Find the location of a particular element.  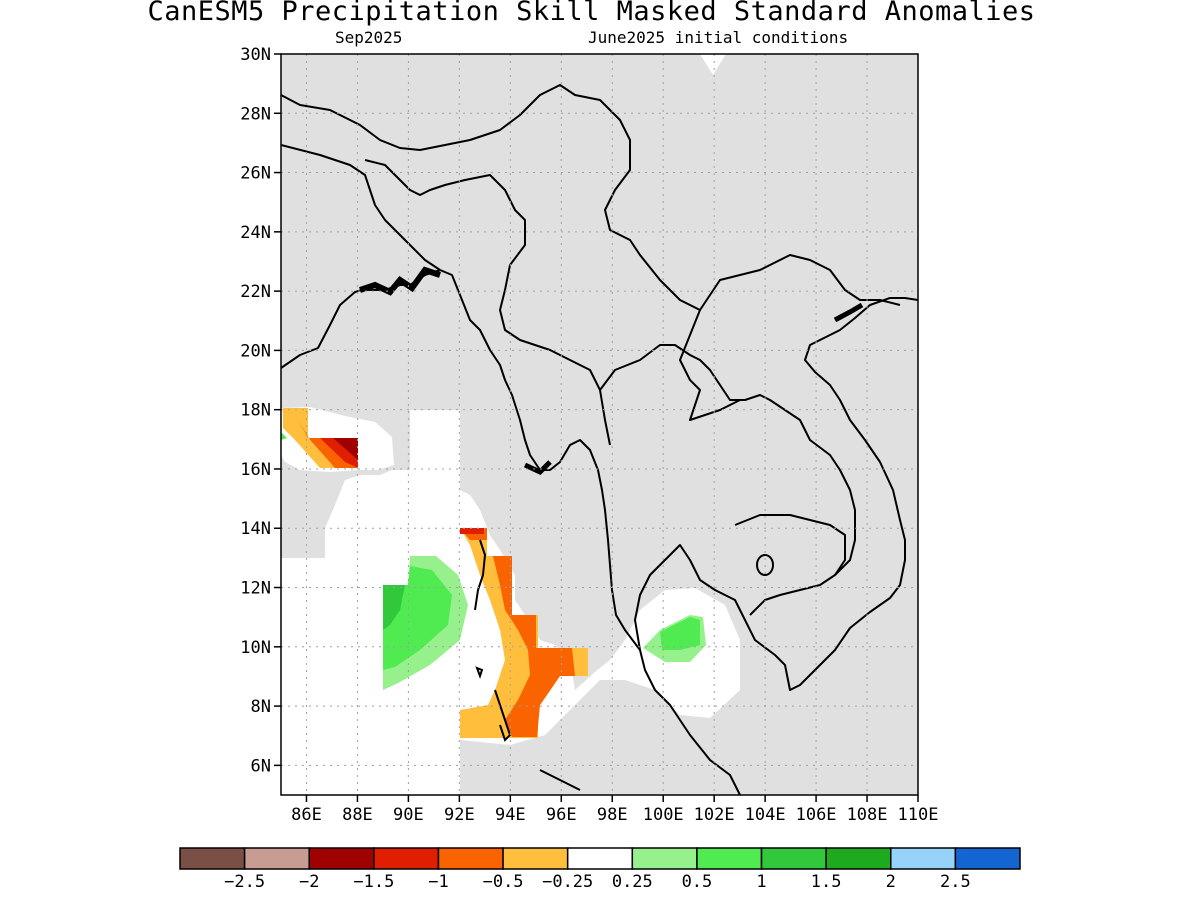

x-tick-label: 92E is located at coordinates (459, 815).